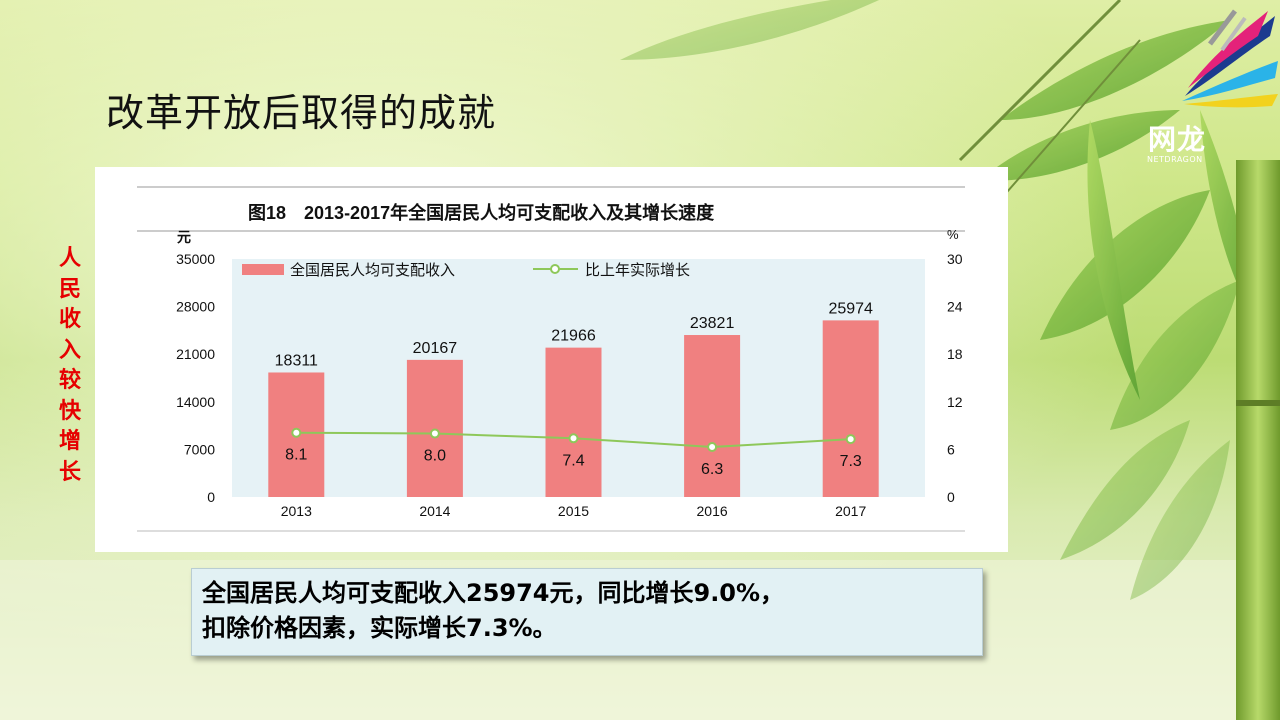 The image size is (1280, 720). Describe the element at coordinates (573, 460) in the screenshot. I see `growth-value-label: 7.4` at that location.